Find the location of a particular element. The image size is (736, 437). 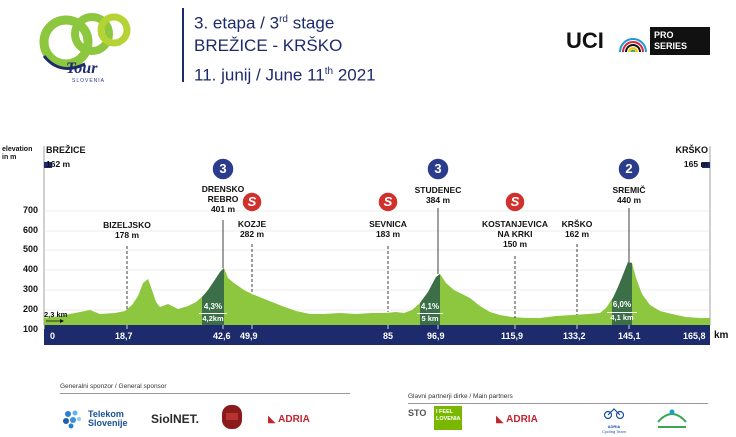

place-studenec: STUDENEC 384 m is located at coordinates (438, 195).